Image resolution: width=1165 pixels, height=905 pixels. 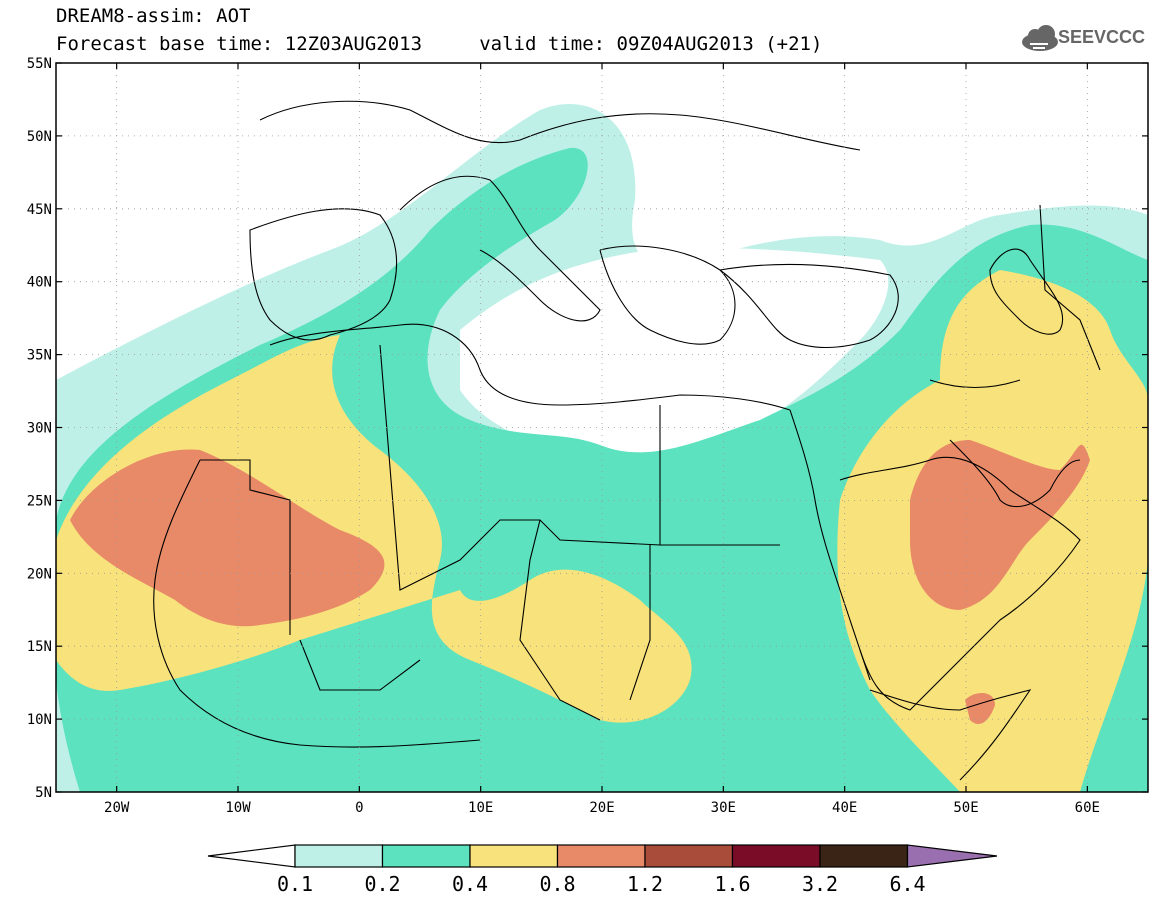 What do you see at coordinates (382, 884) in the screenshot?
I see `colorbar-label: 0.2` at bounding box center [382, 884].